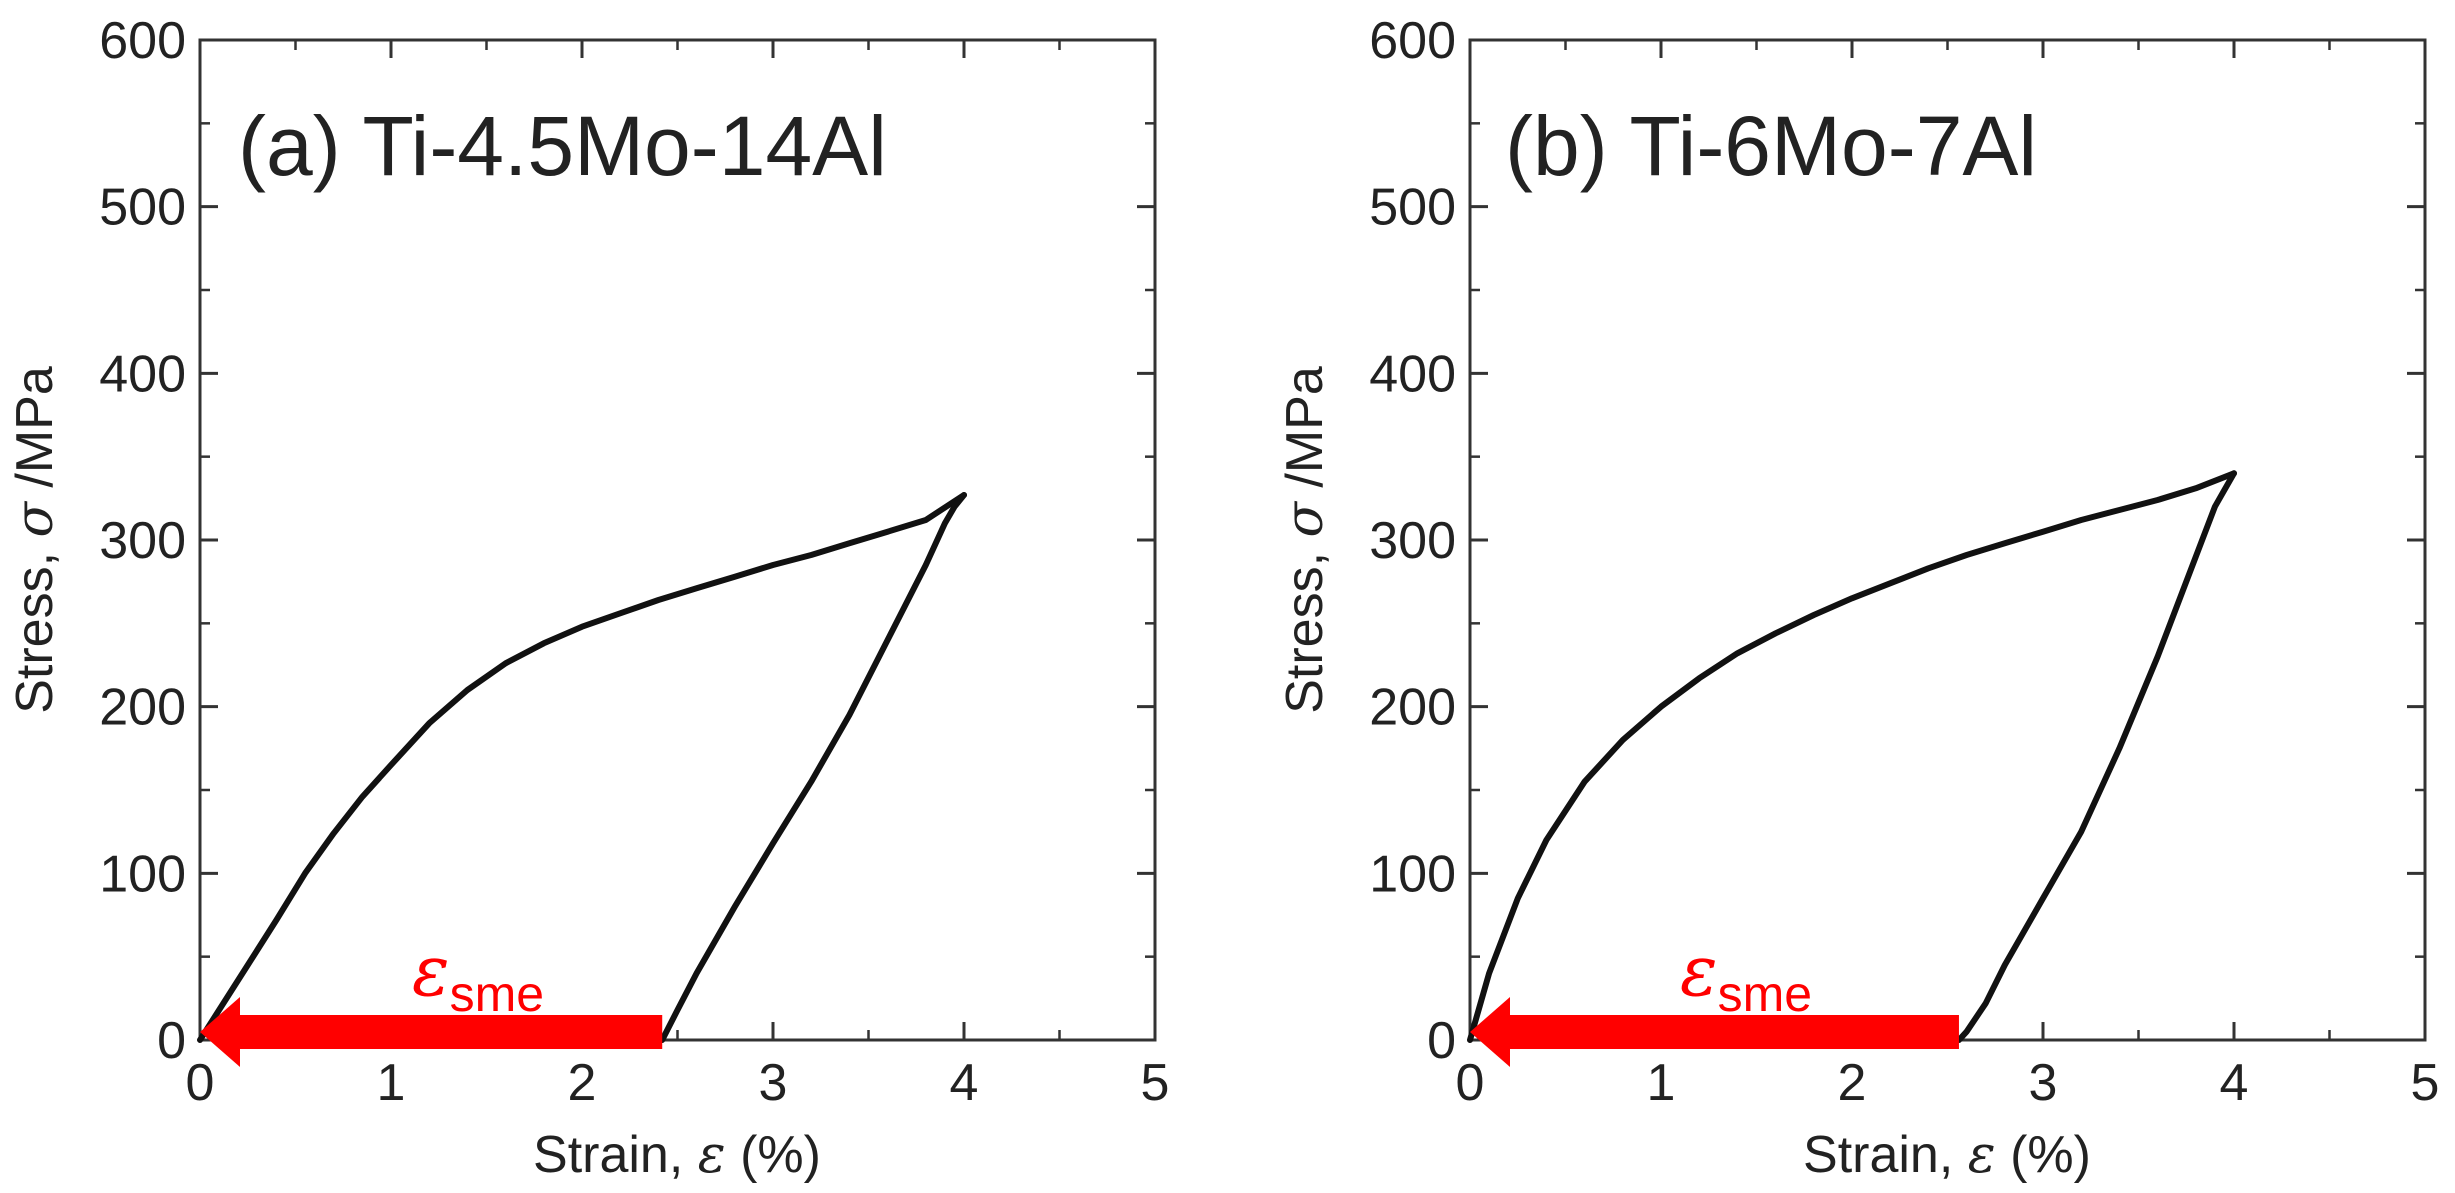  Describe the element at coordinates (478, 976) in the screenshot. I see `panel-a-sme-label: εsme` at that location.